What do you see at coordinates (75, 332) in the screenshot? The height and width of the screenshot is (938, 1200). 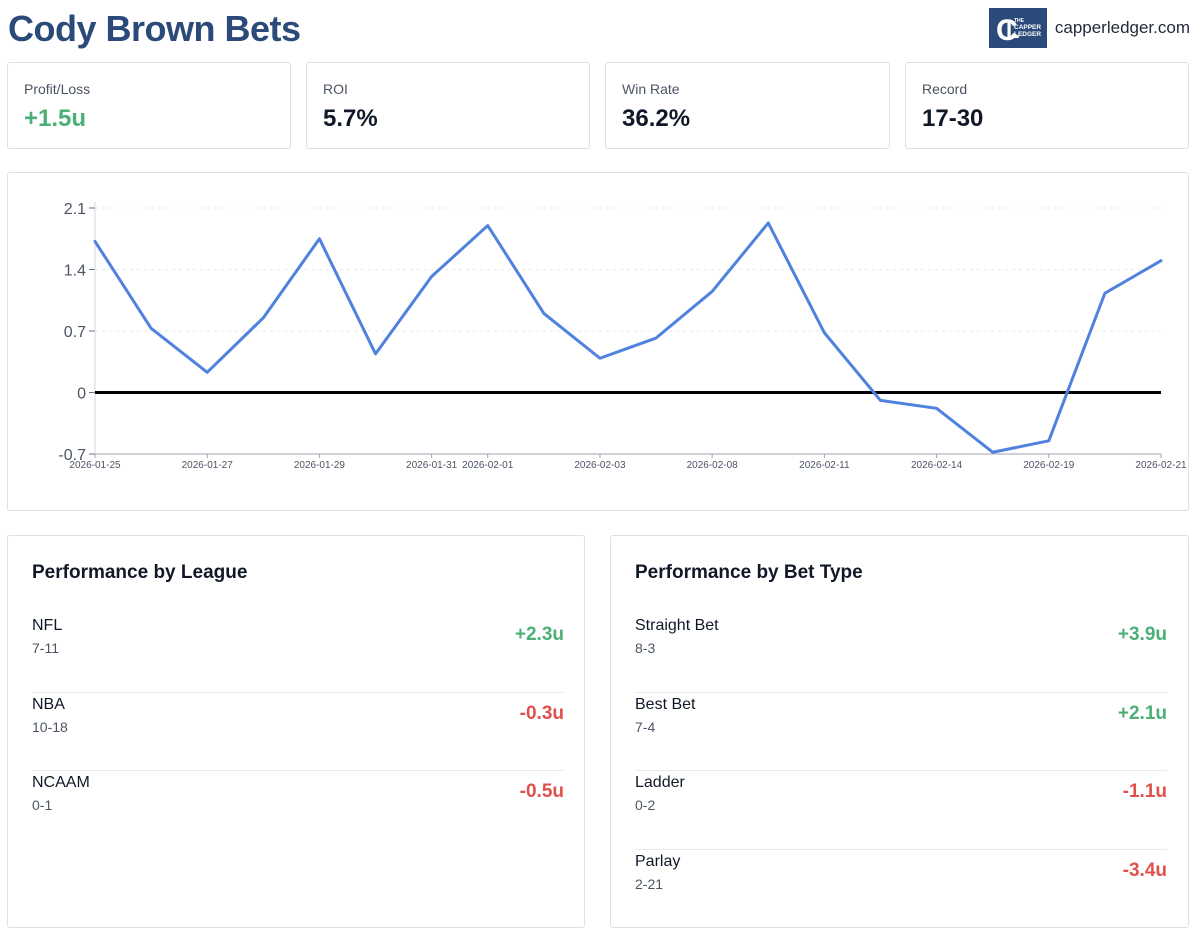 I see `y-tick-label: 0.7` at bounding box center [75, 332].